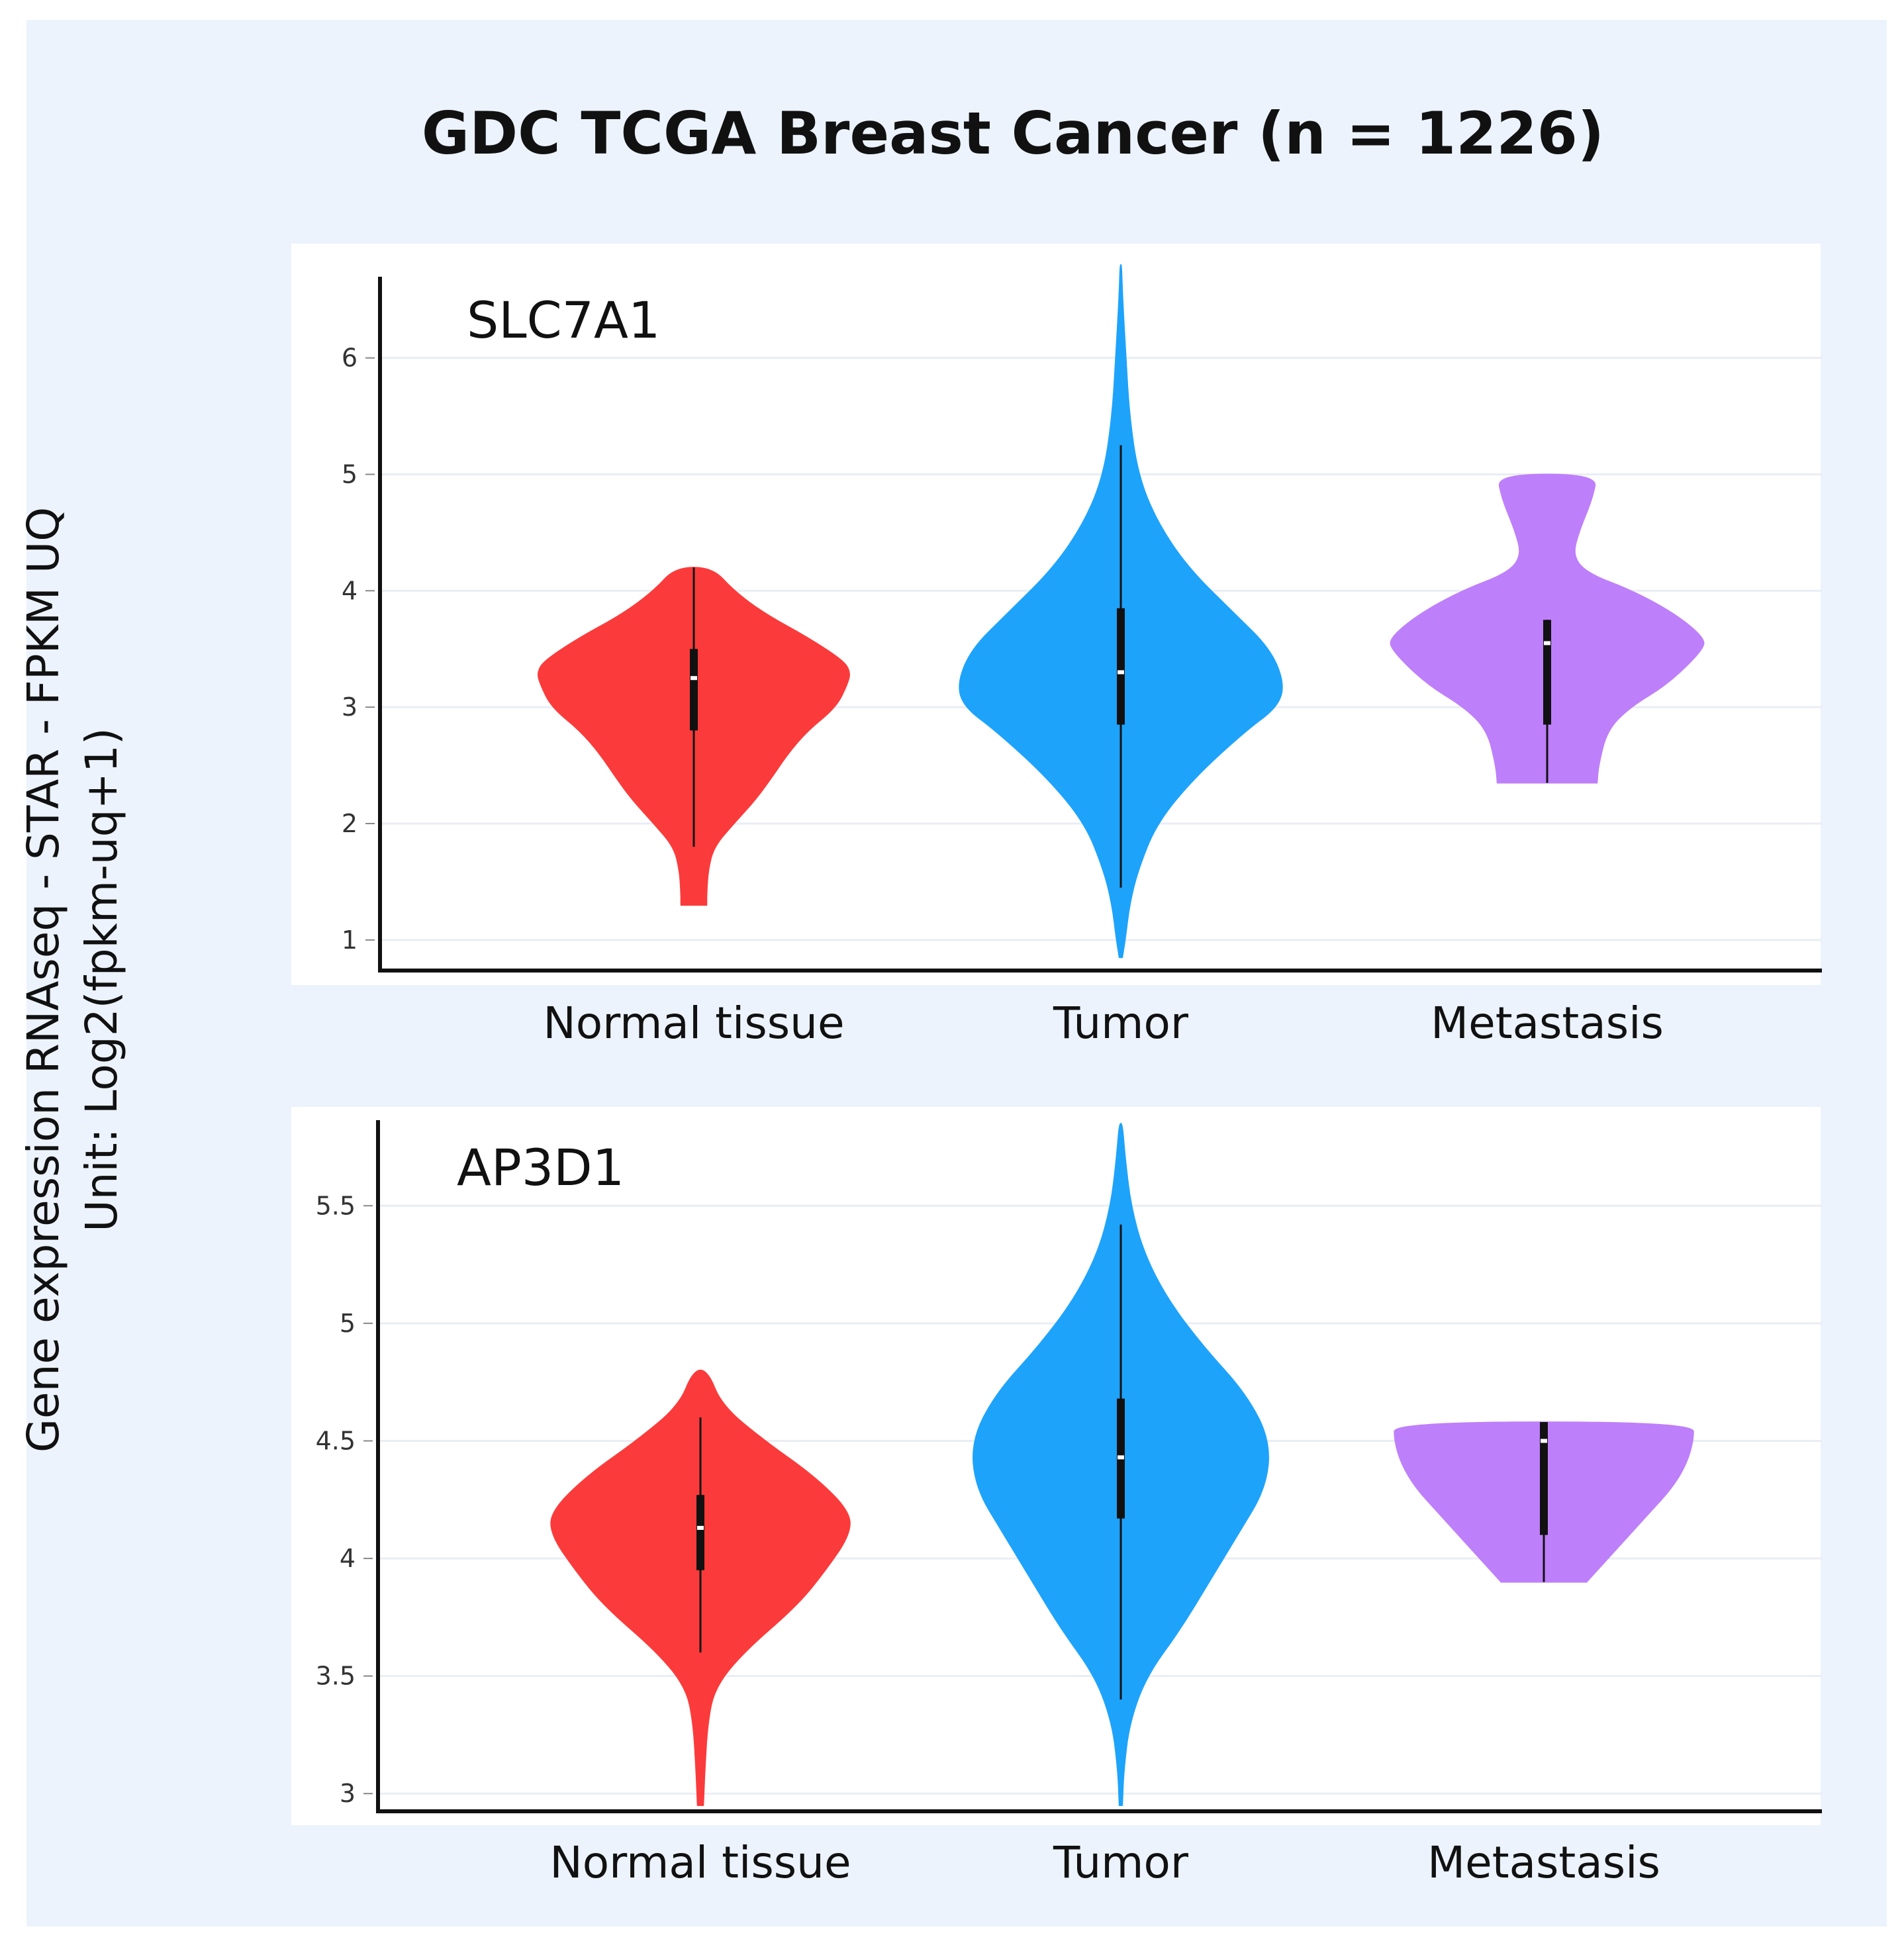 The image size is (1904, 1949). What do you see at coordinates (349, 940) in the screenshot?
I see `y-tick-label: 1` at bounding box center [349, 940].